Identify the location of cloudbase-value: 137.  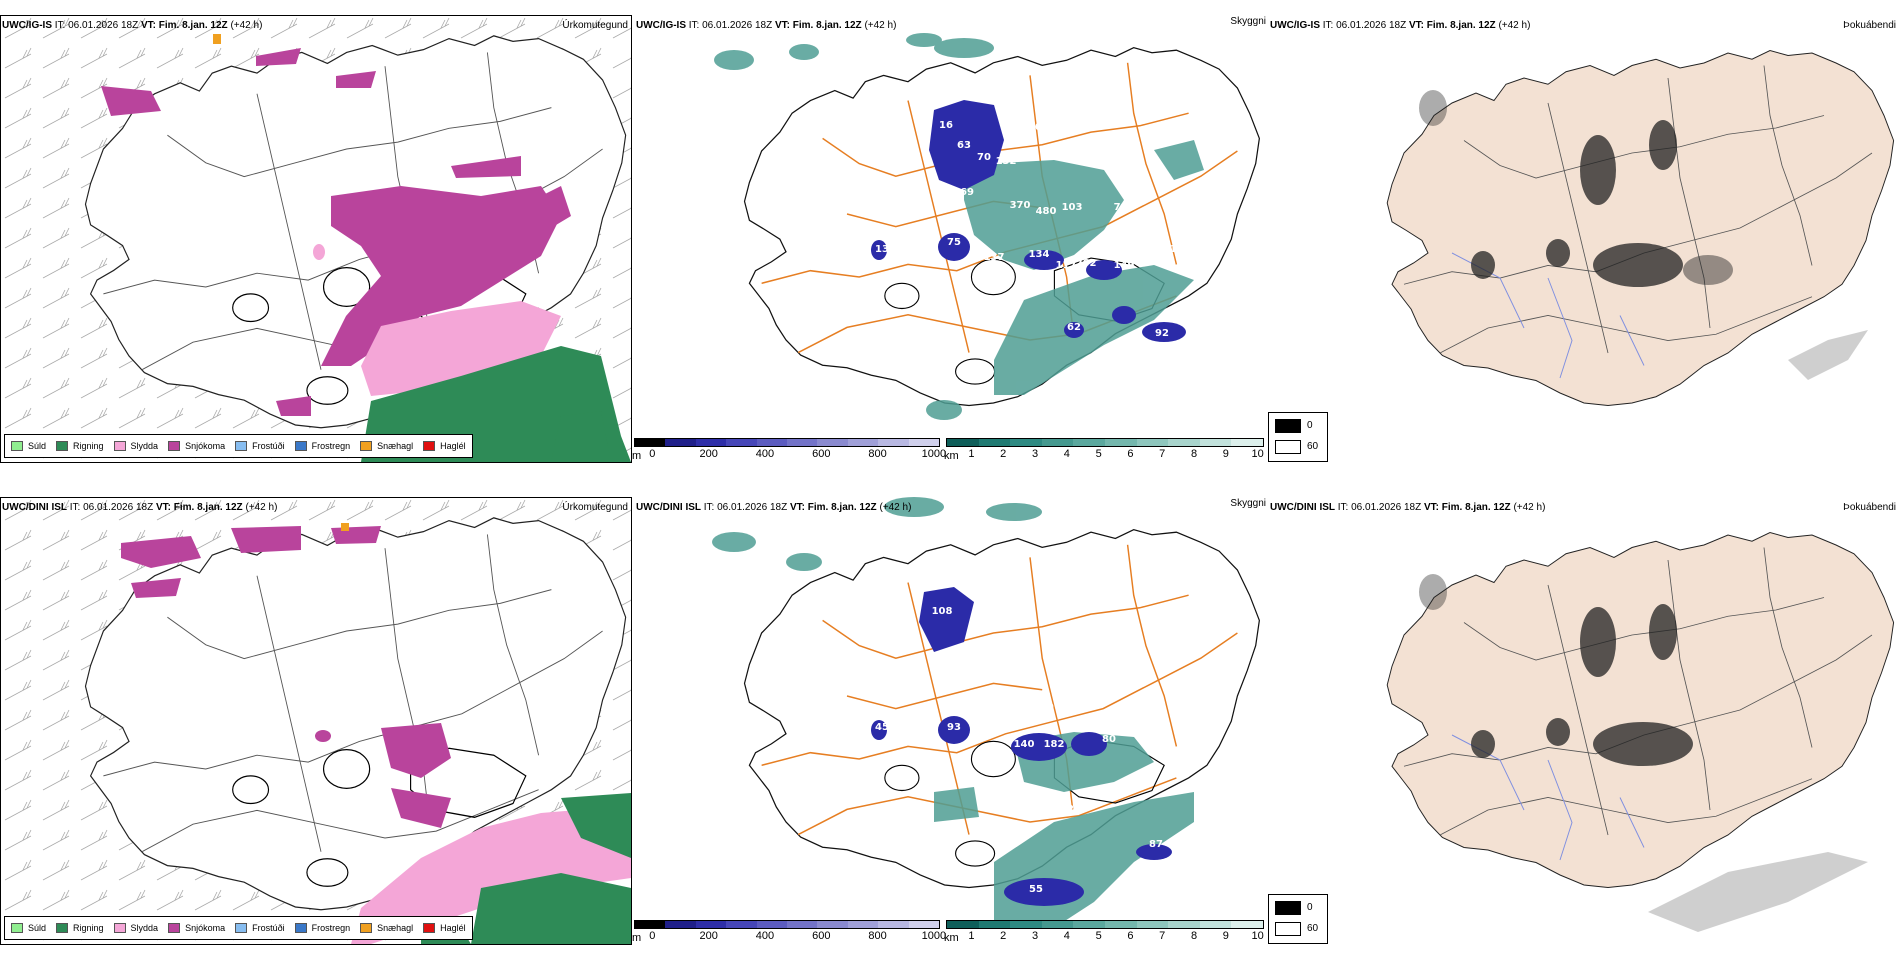
(994, 257).